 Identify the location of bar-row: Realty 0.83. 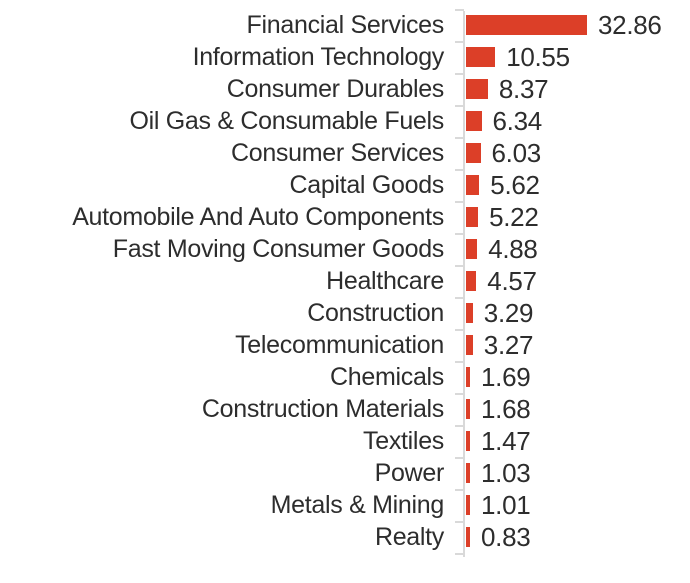
(345, 537).